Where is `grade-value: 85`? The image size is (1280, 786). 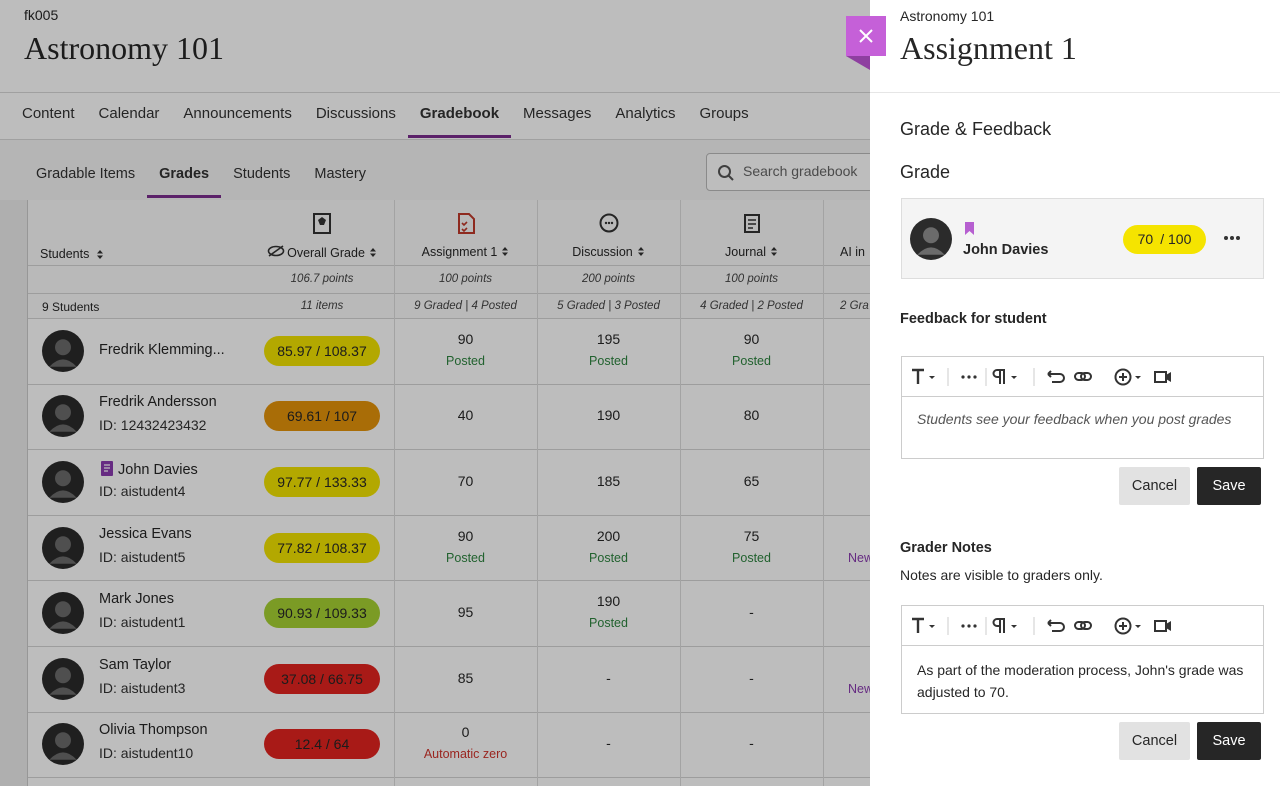 grade-value: 85 is located at coordinates (465, 677).